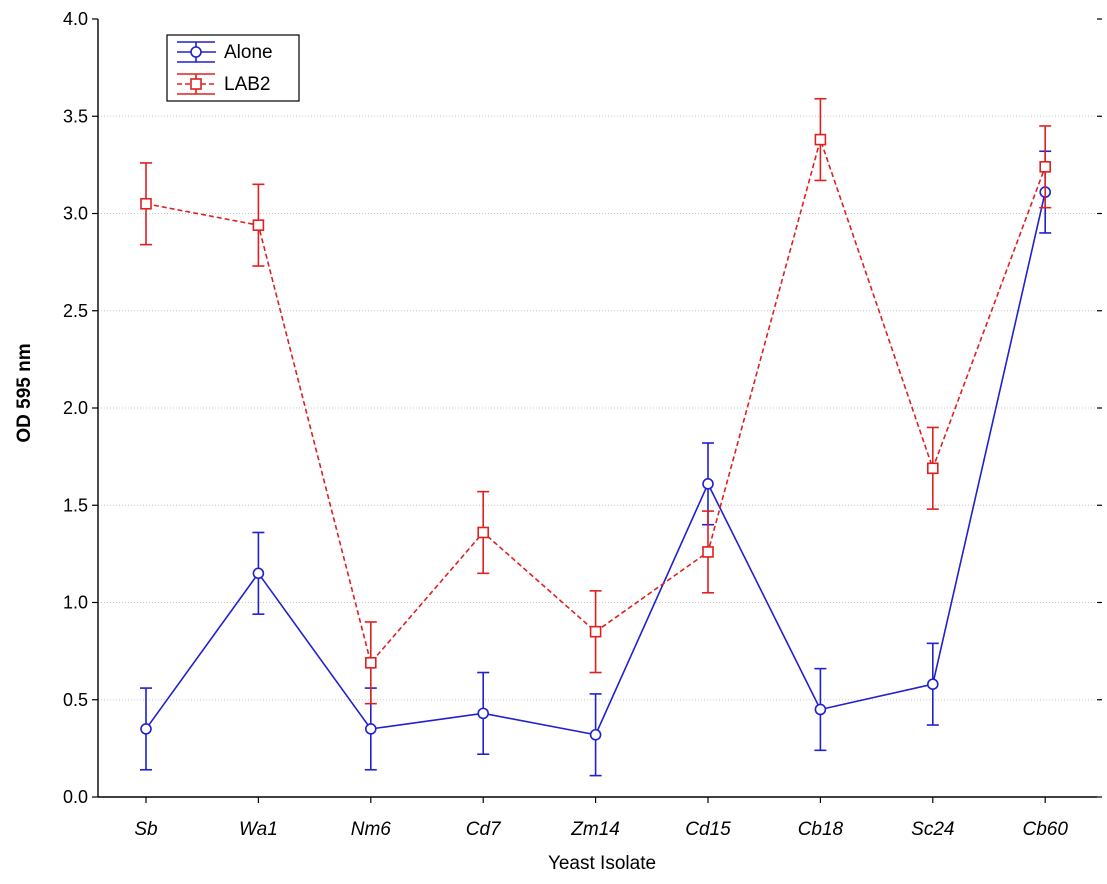  Describe the element at coordinates (75, 603) in the screenshot. I see `y-tick-label: 1.0` at that location.